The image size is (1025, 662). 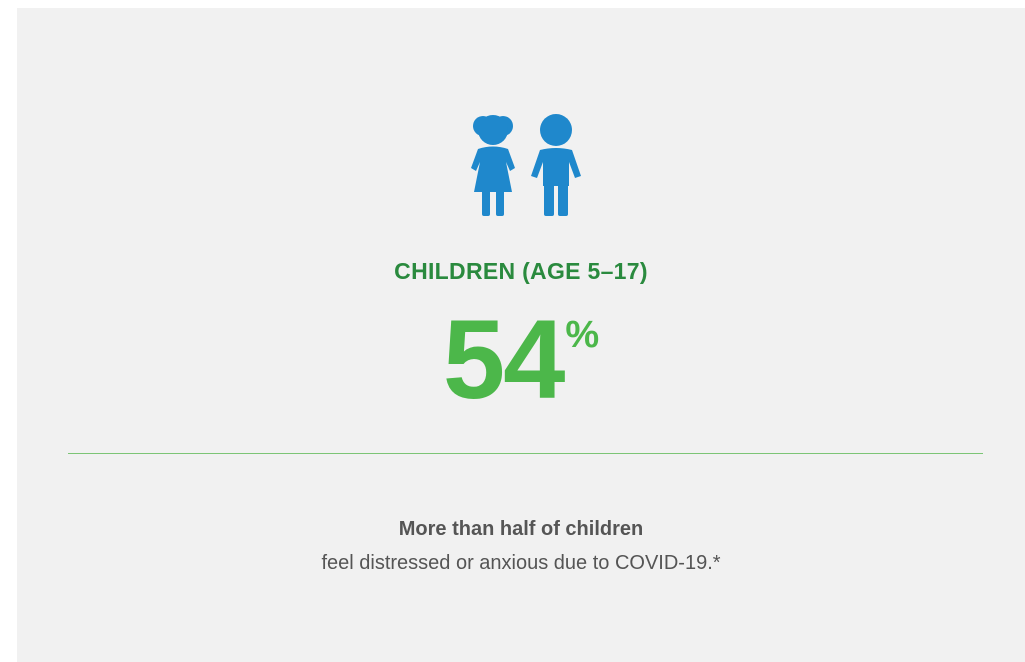 What do you see at coordinates (521, 271) in the screenshot?
I see `category-label: CHILDREN (AGE 5–17)` at bounding box center [521, 271].